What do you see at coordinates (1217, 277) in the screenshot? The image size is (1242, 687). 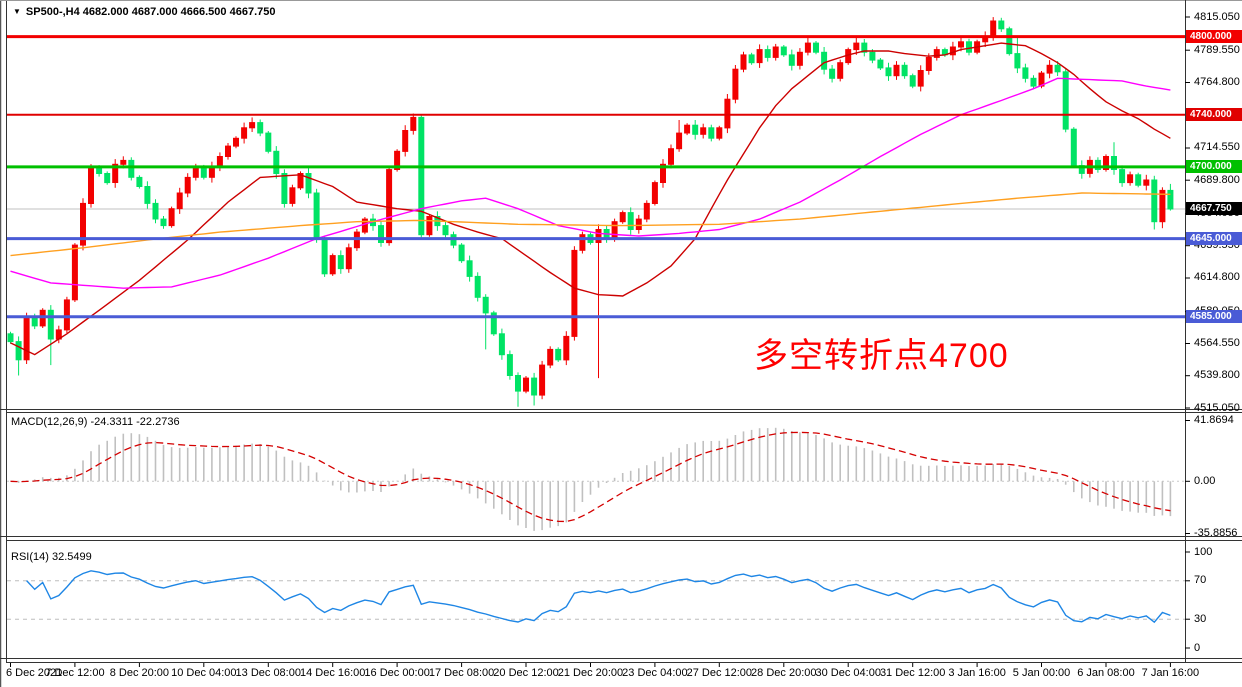 I see `price-tick-label: 4614.800` at bounding box center [1217, 277].